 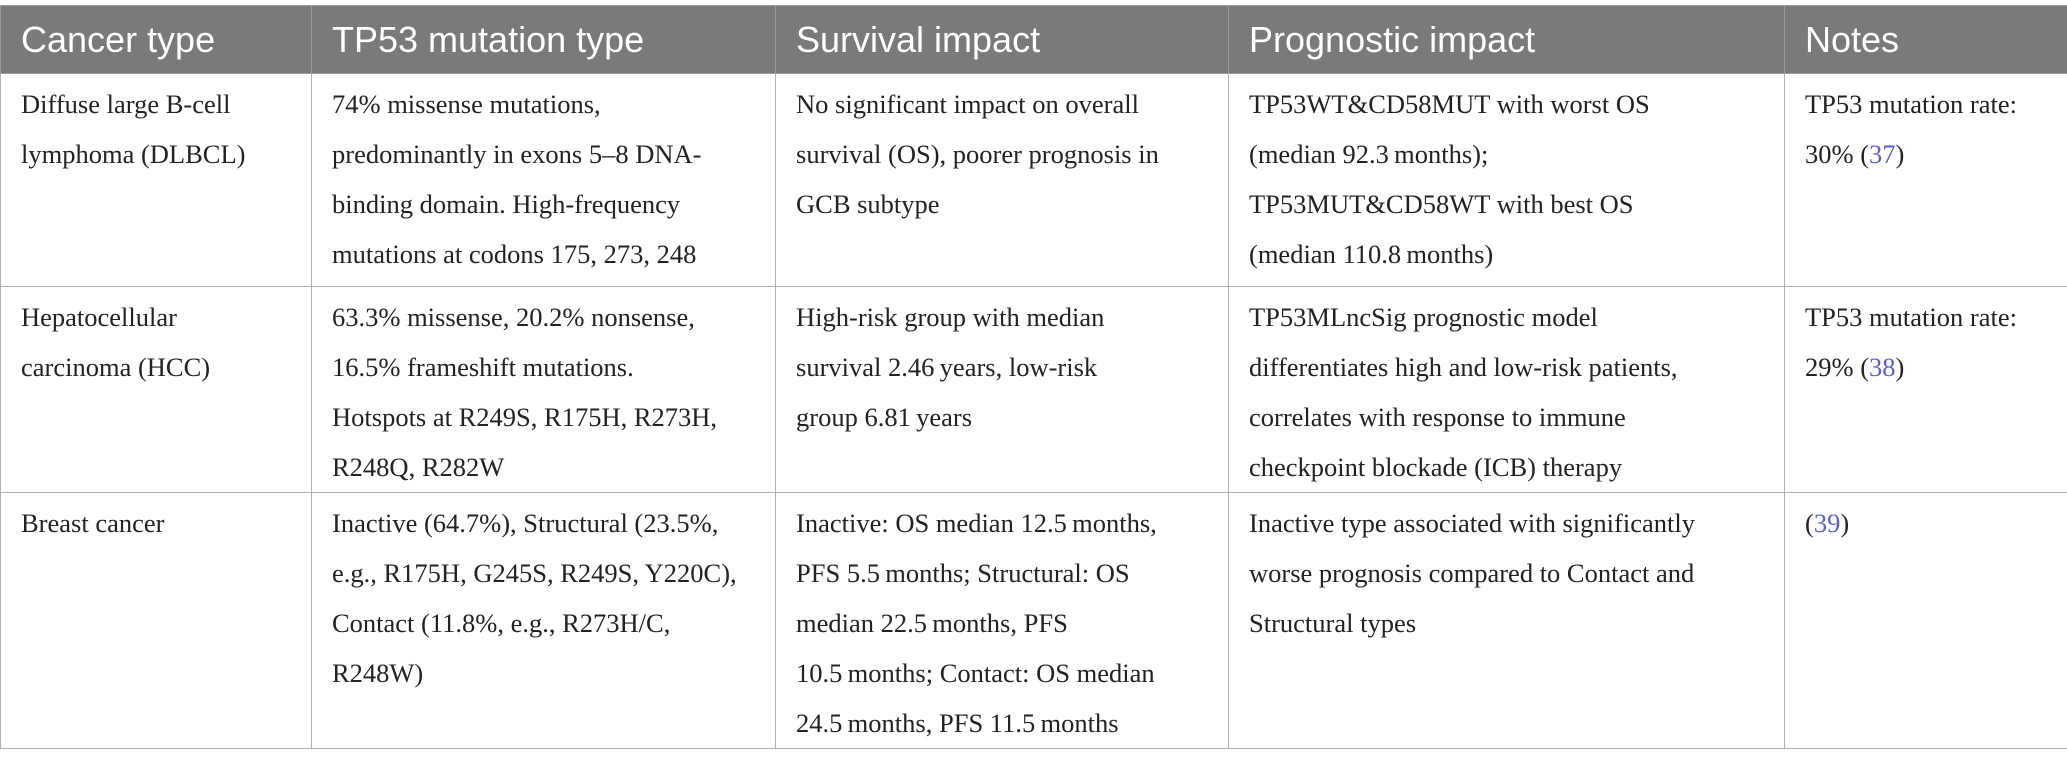 What do you see at coordinates (1002, 204) in the screenshot?
I see `cell-line: GCB subtype` at bounding box center [1002, 204].